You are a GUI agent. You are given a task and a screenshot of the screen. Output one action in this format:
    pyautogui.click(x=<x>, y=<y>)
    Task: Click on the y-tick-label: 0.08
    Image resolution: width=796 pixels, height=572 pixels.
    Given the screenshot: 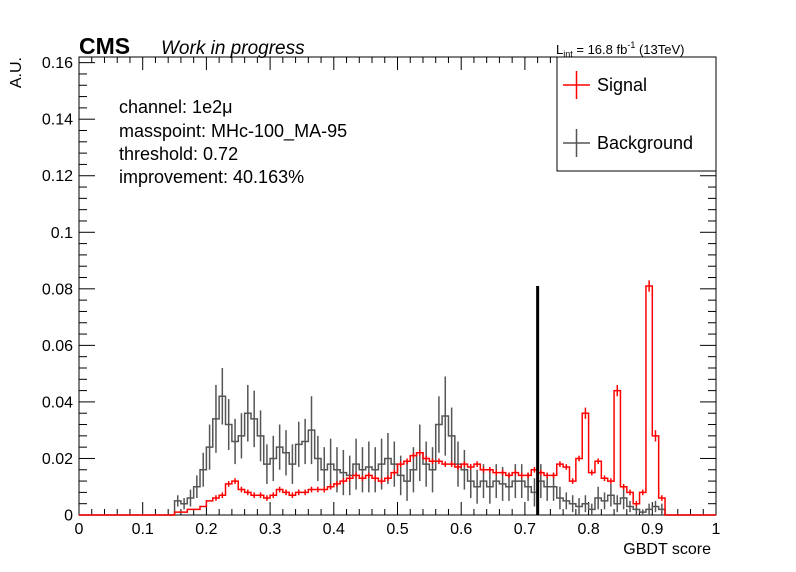 What is the action you would take?
    pyautogui.click(x=57, y=289)
    